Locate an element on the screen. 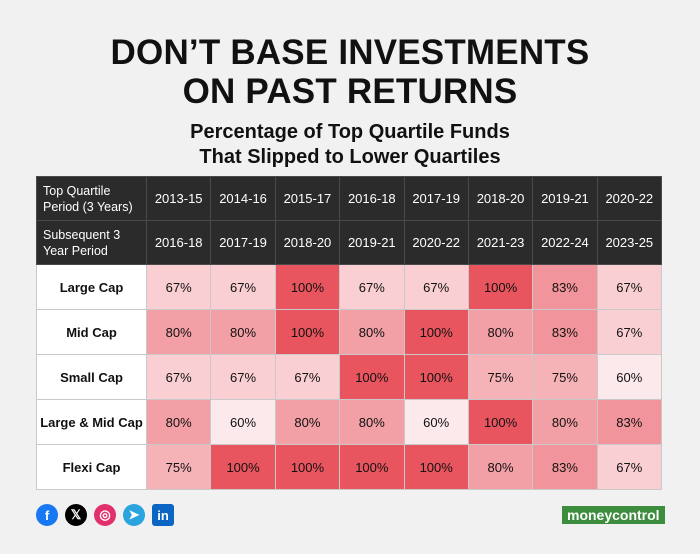 The width and height of the screenshot is (700, 554). table-row: Large & Mid Cap 80% 60% 80% 80% 60% 100% 80% 83% is located at coordinates (349, 422).